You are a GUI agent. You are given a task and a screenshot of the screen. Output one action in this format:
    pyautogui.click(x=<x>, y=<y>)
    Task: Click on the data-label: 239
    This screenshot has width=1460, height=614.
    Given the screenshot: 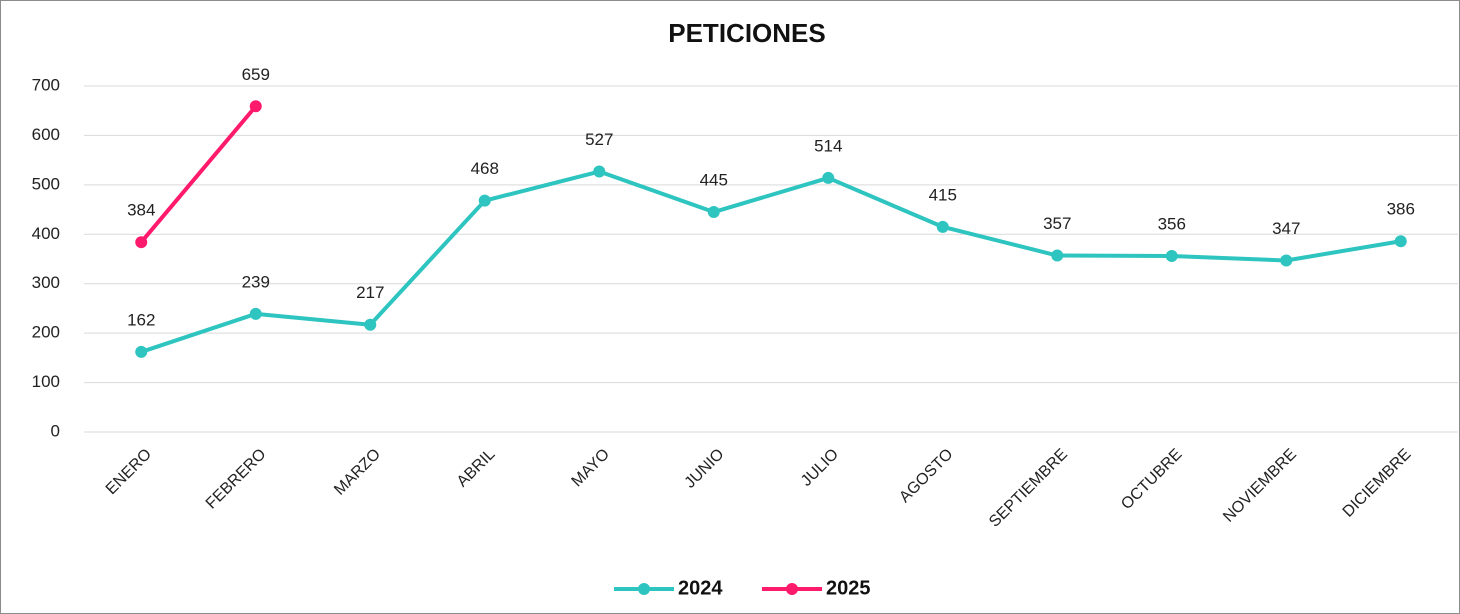 What is the action you would take?
    pyautogui.click(x=256, y=281)
    